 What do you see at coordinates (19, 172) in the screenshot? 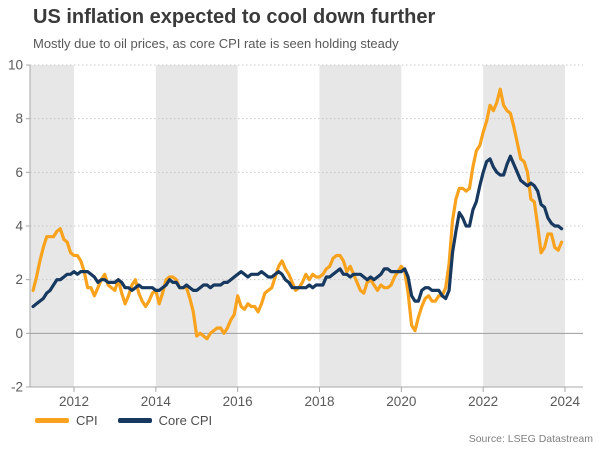
I see `y-tick-label: 6` at bounding box center [19, 172].